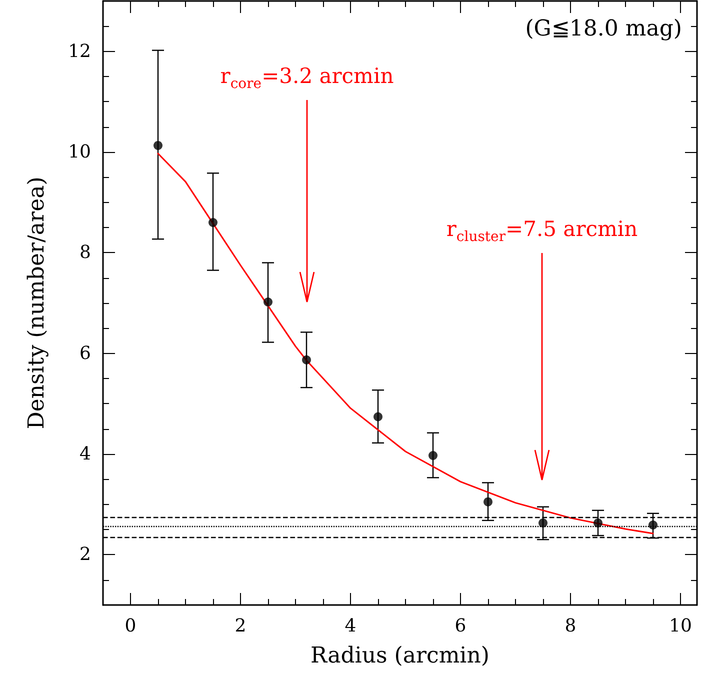  What do you see at coordinates (130, 626) in the screenshot?
I see `x-tick-label: 0` at bounding box center [130, 626].